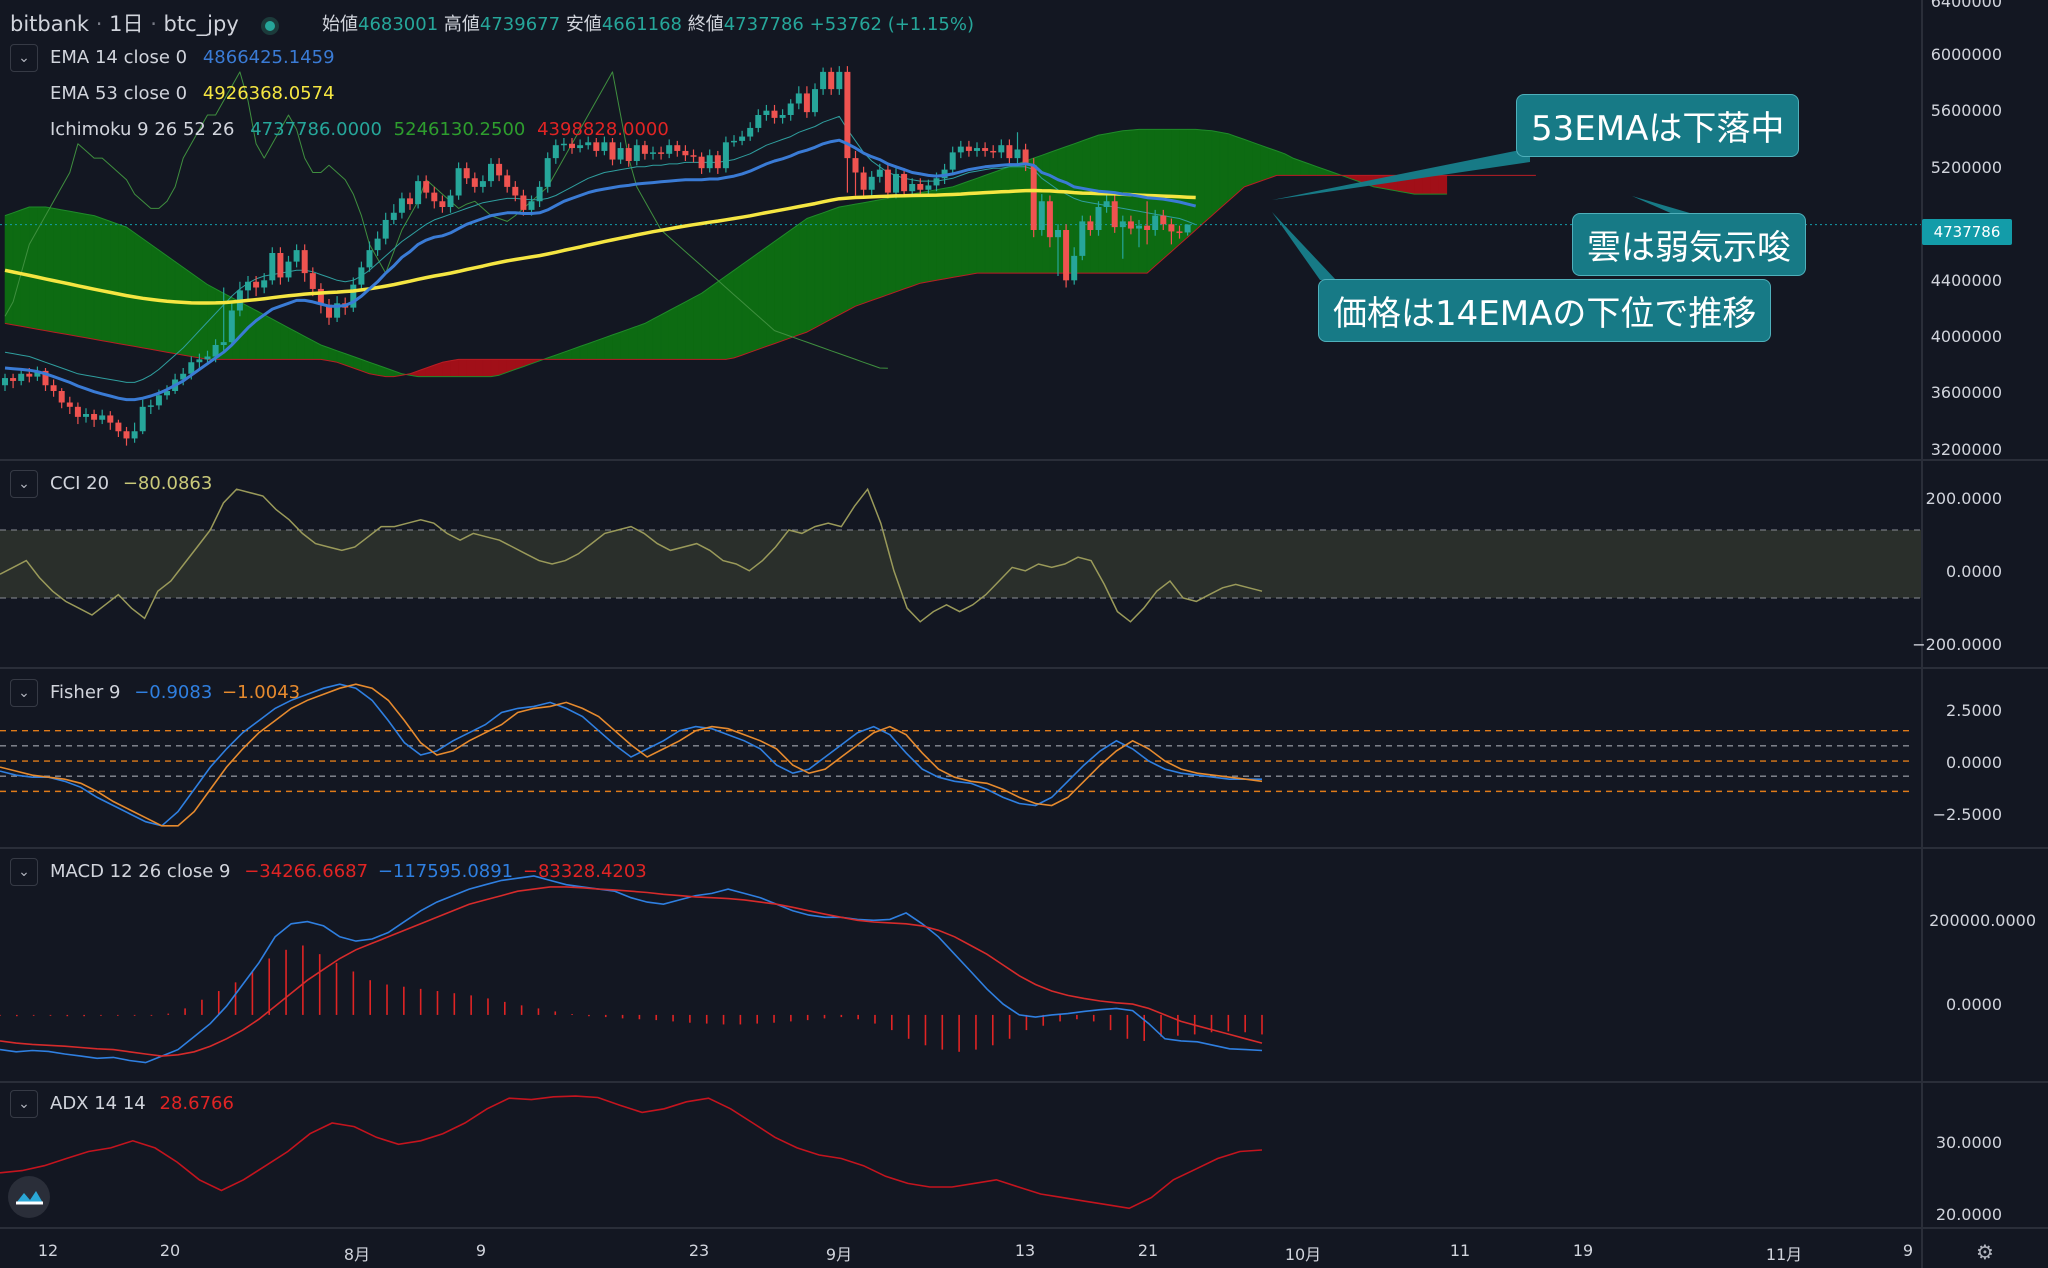 The width and height of the screenshot is (2048, 1268). Describe the element at coordinates (192, 57) in the screenshot. I see `legend-ema14: EMA 14 close 0 4866425.1459` at that location.